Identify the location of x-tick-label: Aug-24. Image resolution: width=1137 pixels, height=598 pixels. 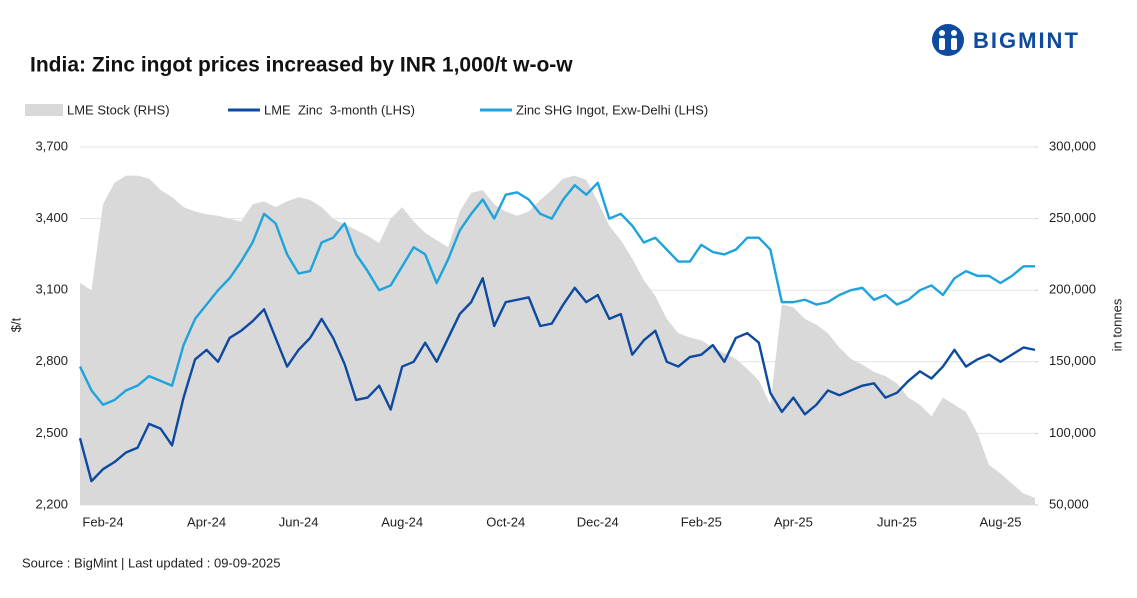
(402, 521).